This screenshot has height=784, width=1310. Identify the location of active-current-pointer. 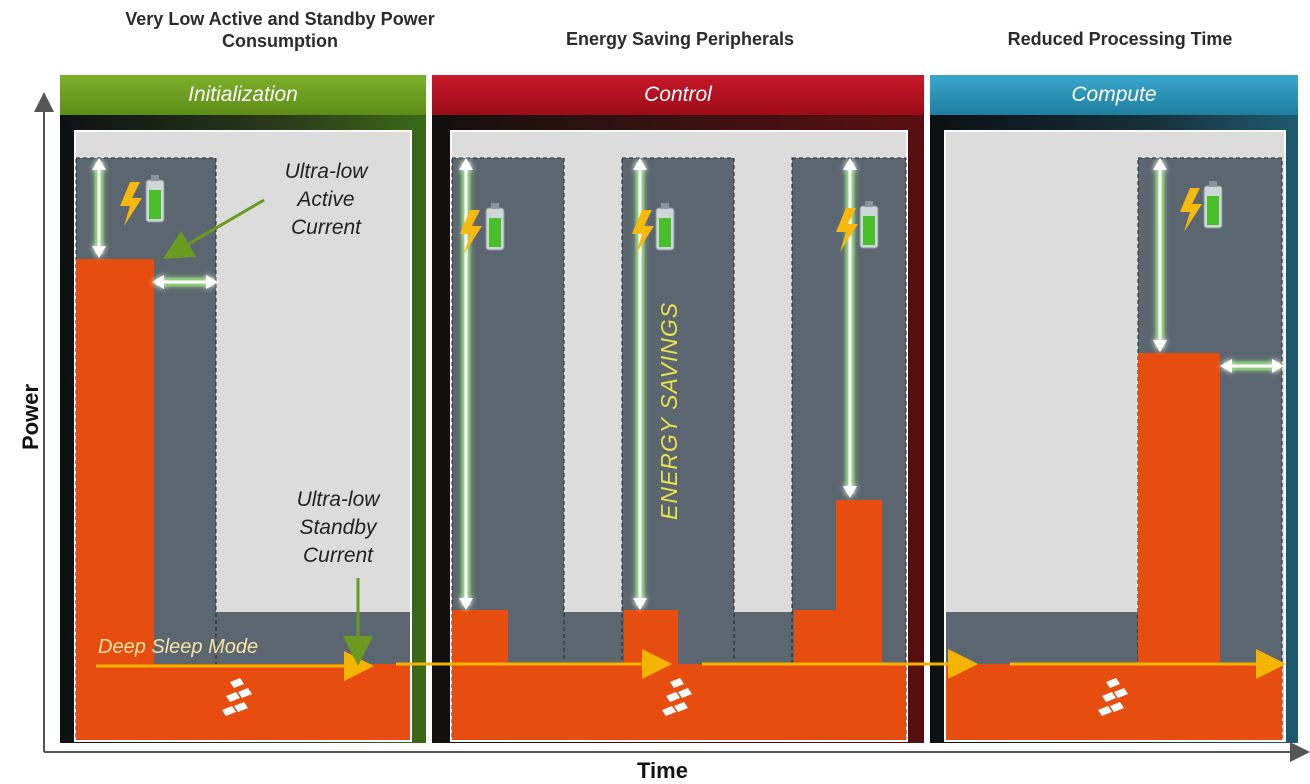
(213, 229).